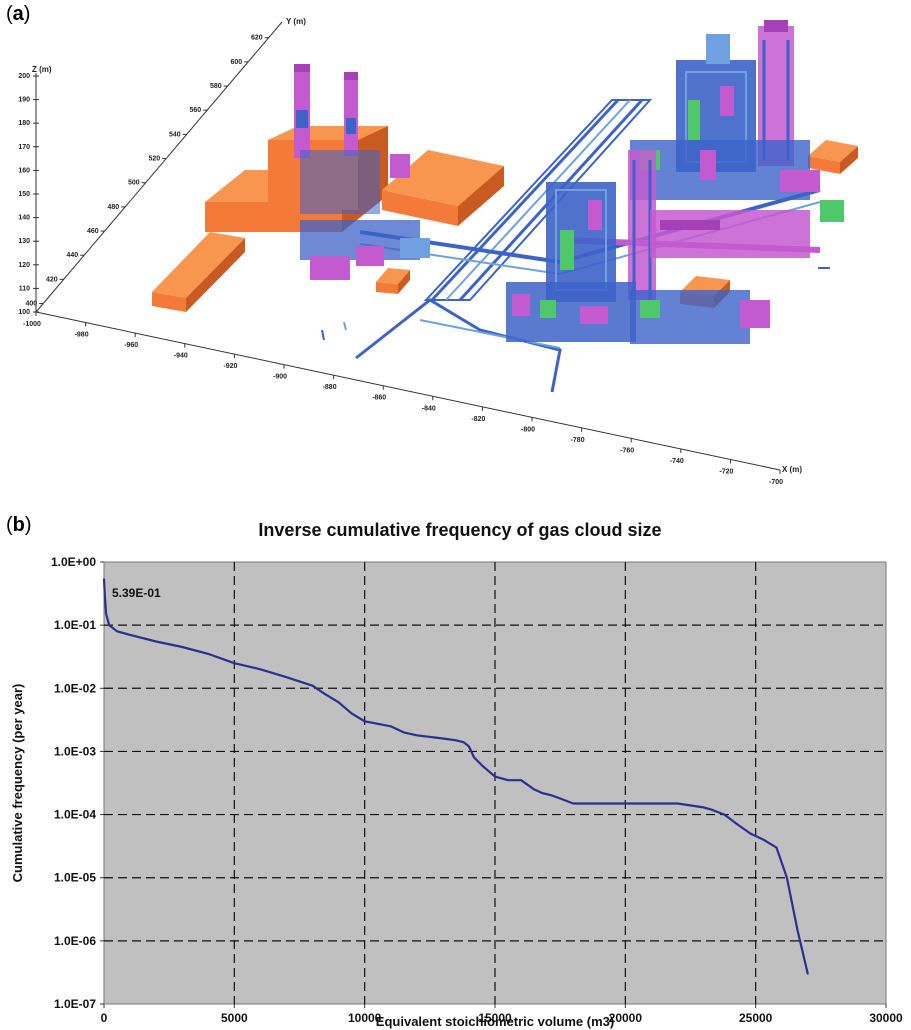  I want to click on x-tick-label: -720, so click(726, 471).